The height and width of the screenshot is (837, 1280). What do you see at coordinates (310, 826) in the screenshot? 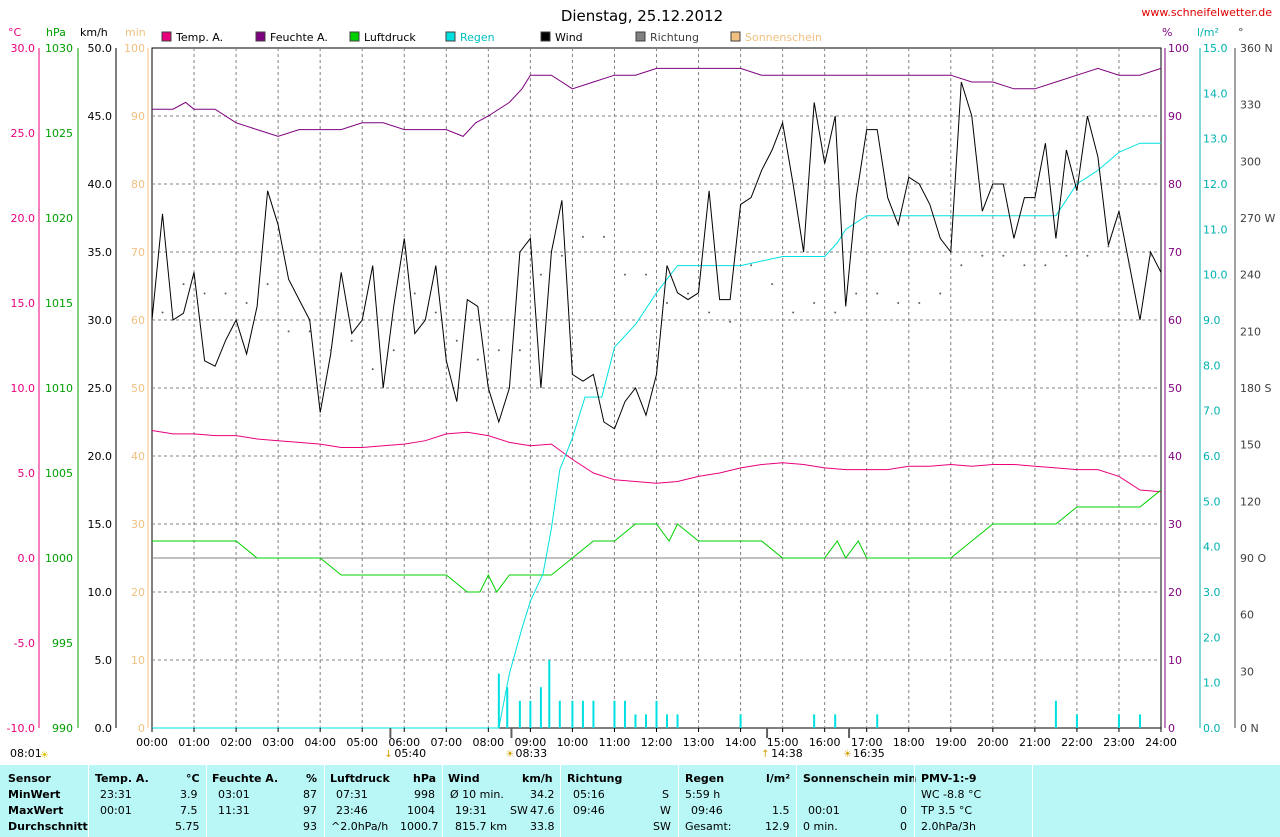
I see `hum-avg: 93` at bounding box center [310, 826].